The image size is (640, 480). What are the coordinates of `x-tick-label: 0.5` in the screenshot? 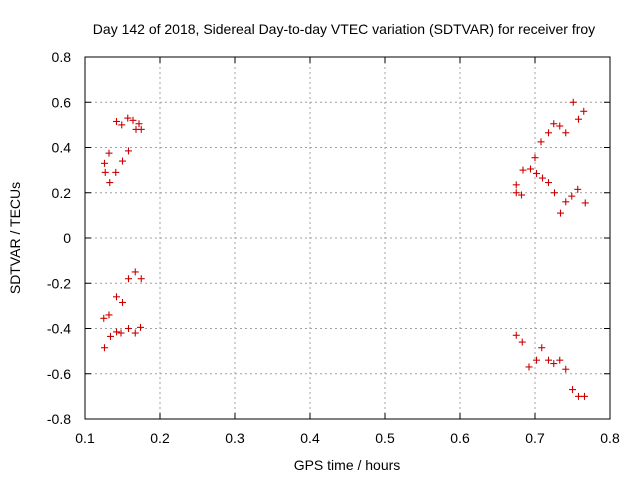 It's located at (385, 438).